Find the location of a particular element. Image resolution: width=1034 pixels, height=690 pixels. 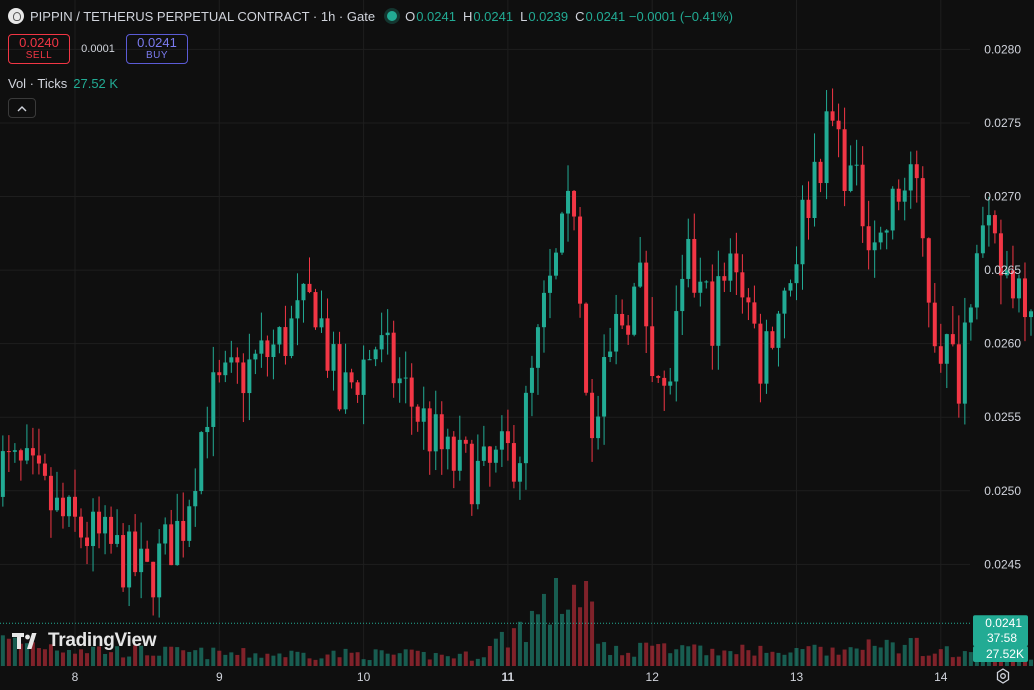

buy-button: 0.0241 BUY is located at coordinates (157, 49).